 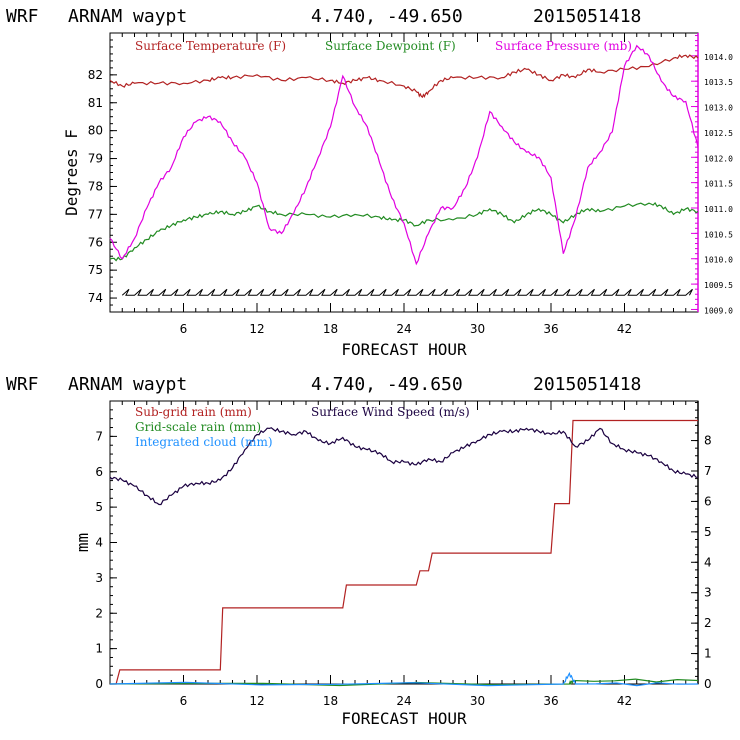 What do you see at coordinates (95, 298) in the screenshot?
I see `y-tick-label: 74` at bounding box center [95, 298].